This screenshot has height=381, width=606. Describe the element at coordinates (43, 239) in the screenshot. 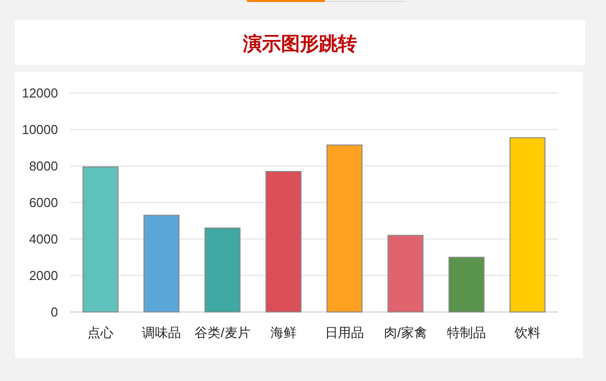

I see `y-tick-label: 4000` at that location.